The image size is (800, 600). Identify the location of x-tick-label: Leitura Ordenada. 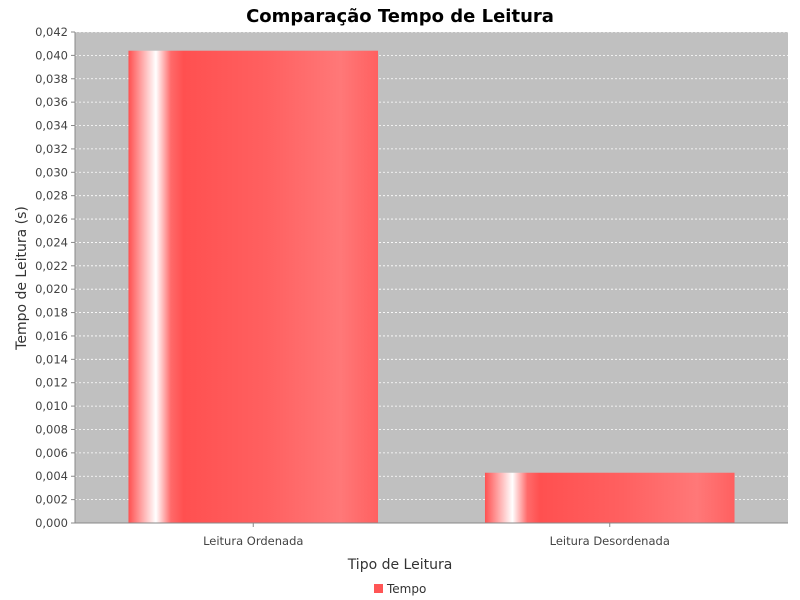
(253, 541).